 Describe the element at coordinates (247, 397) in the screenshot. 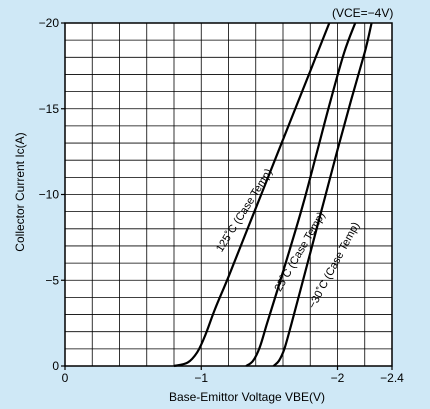

I see `x-axis-label: Base-Emittor Voltage VBE(V)` at that location.